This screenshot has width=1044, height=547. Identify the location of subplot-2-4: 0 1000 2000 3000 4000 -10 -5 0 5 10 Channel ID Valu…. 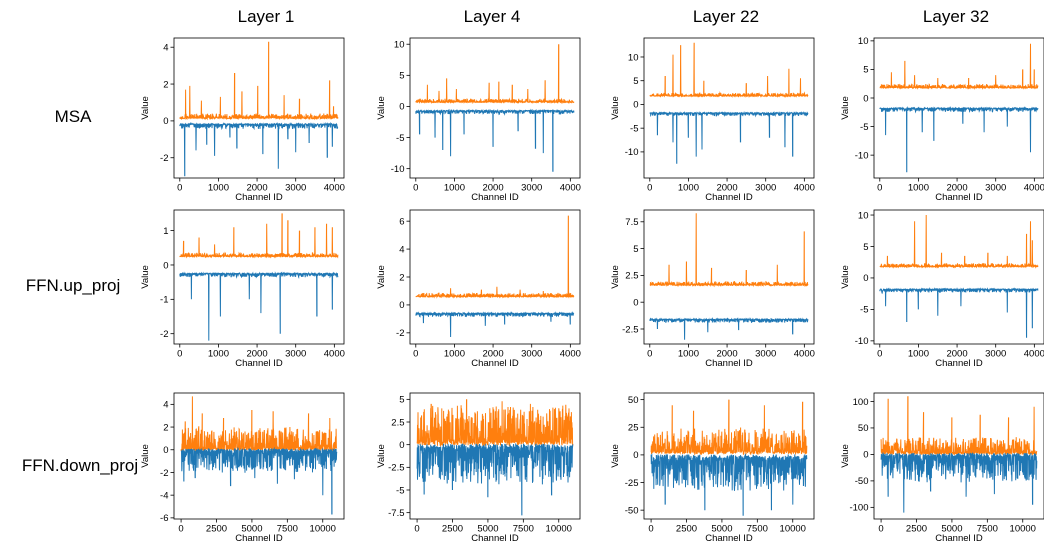
(942, 289).